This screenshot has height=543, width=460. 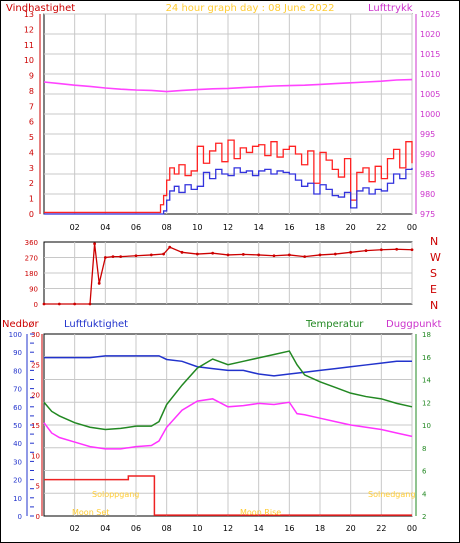 I want to click on climate-panel-x-tick: 00, so click(x=412, y=528).